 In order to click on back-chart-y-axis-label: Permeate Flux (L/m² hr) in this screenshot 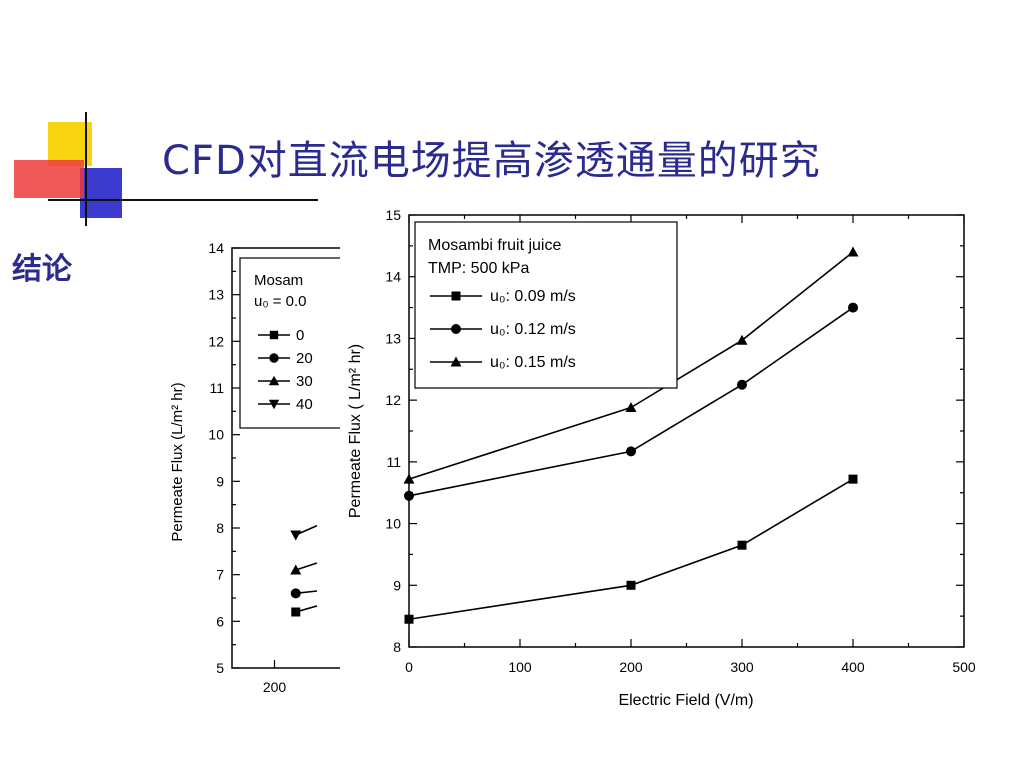, I will do `click(177, 461)`.